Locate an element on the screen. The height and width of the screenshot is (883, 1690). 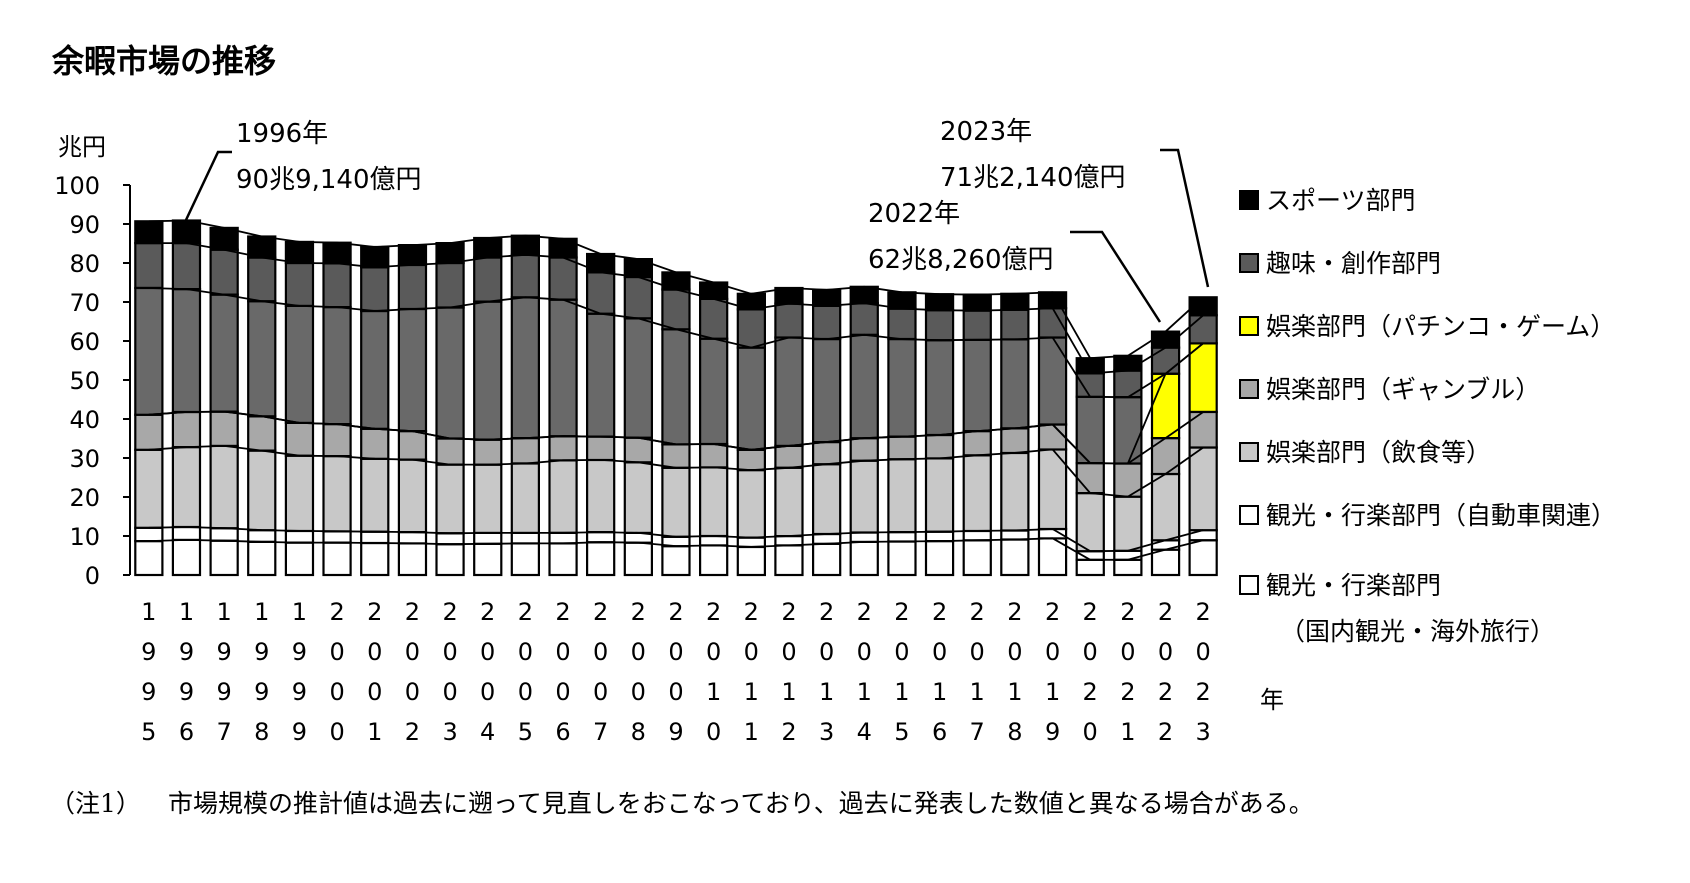
legend-item-gambling: 娯楽部門（ギャンブル） is located at coordinates (1389, 389).